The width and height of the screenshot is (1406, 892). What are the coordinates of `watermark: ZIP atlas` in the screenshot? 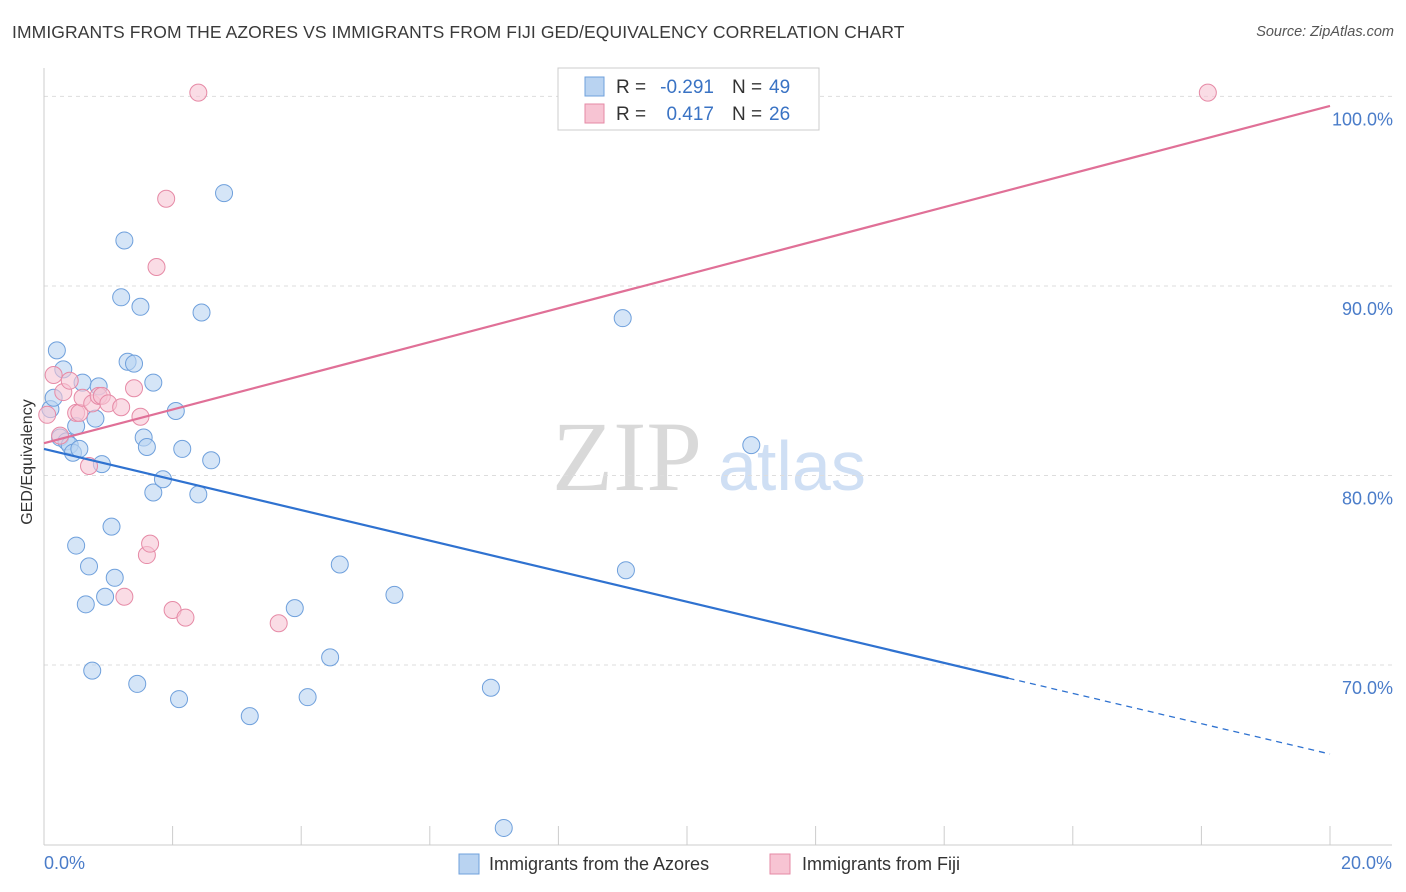 It's located at (709, 456).